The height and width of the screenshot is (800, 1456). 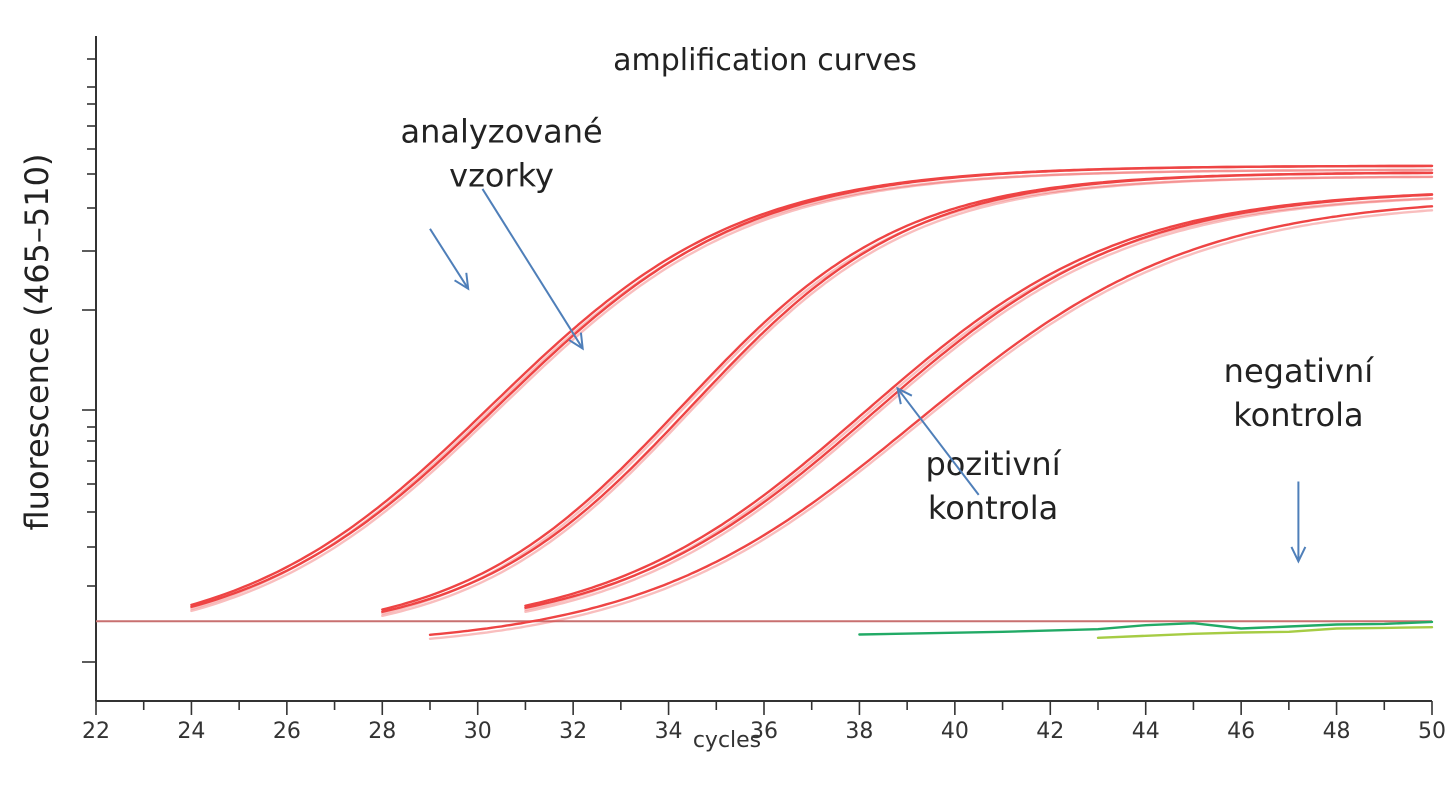 I want to click on x-tick-label: 40, so click(x=955, y=731).